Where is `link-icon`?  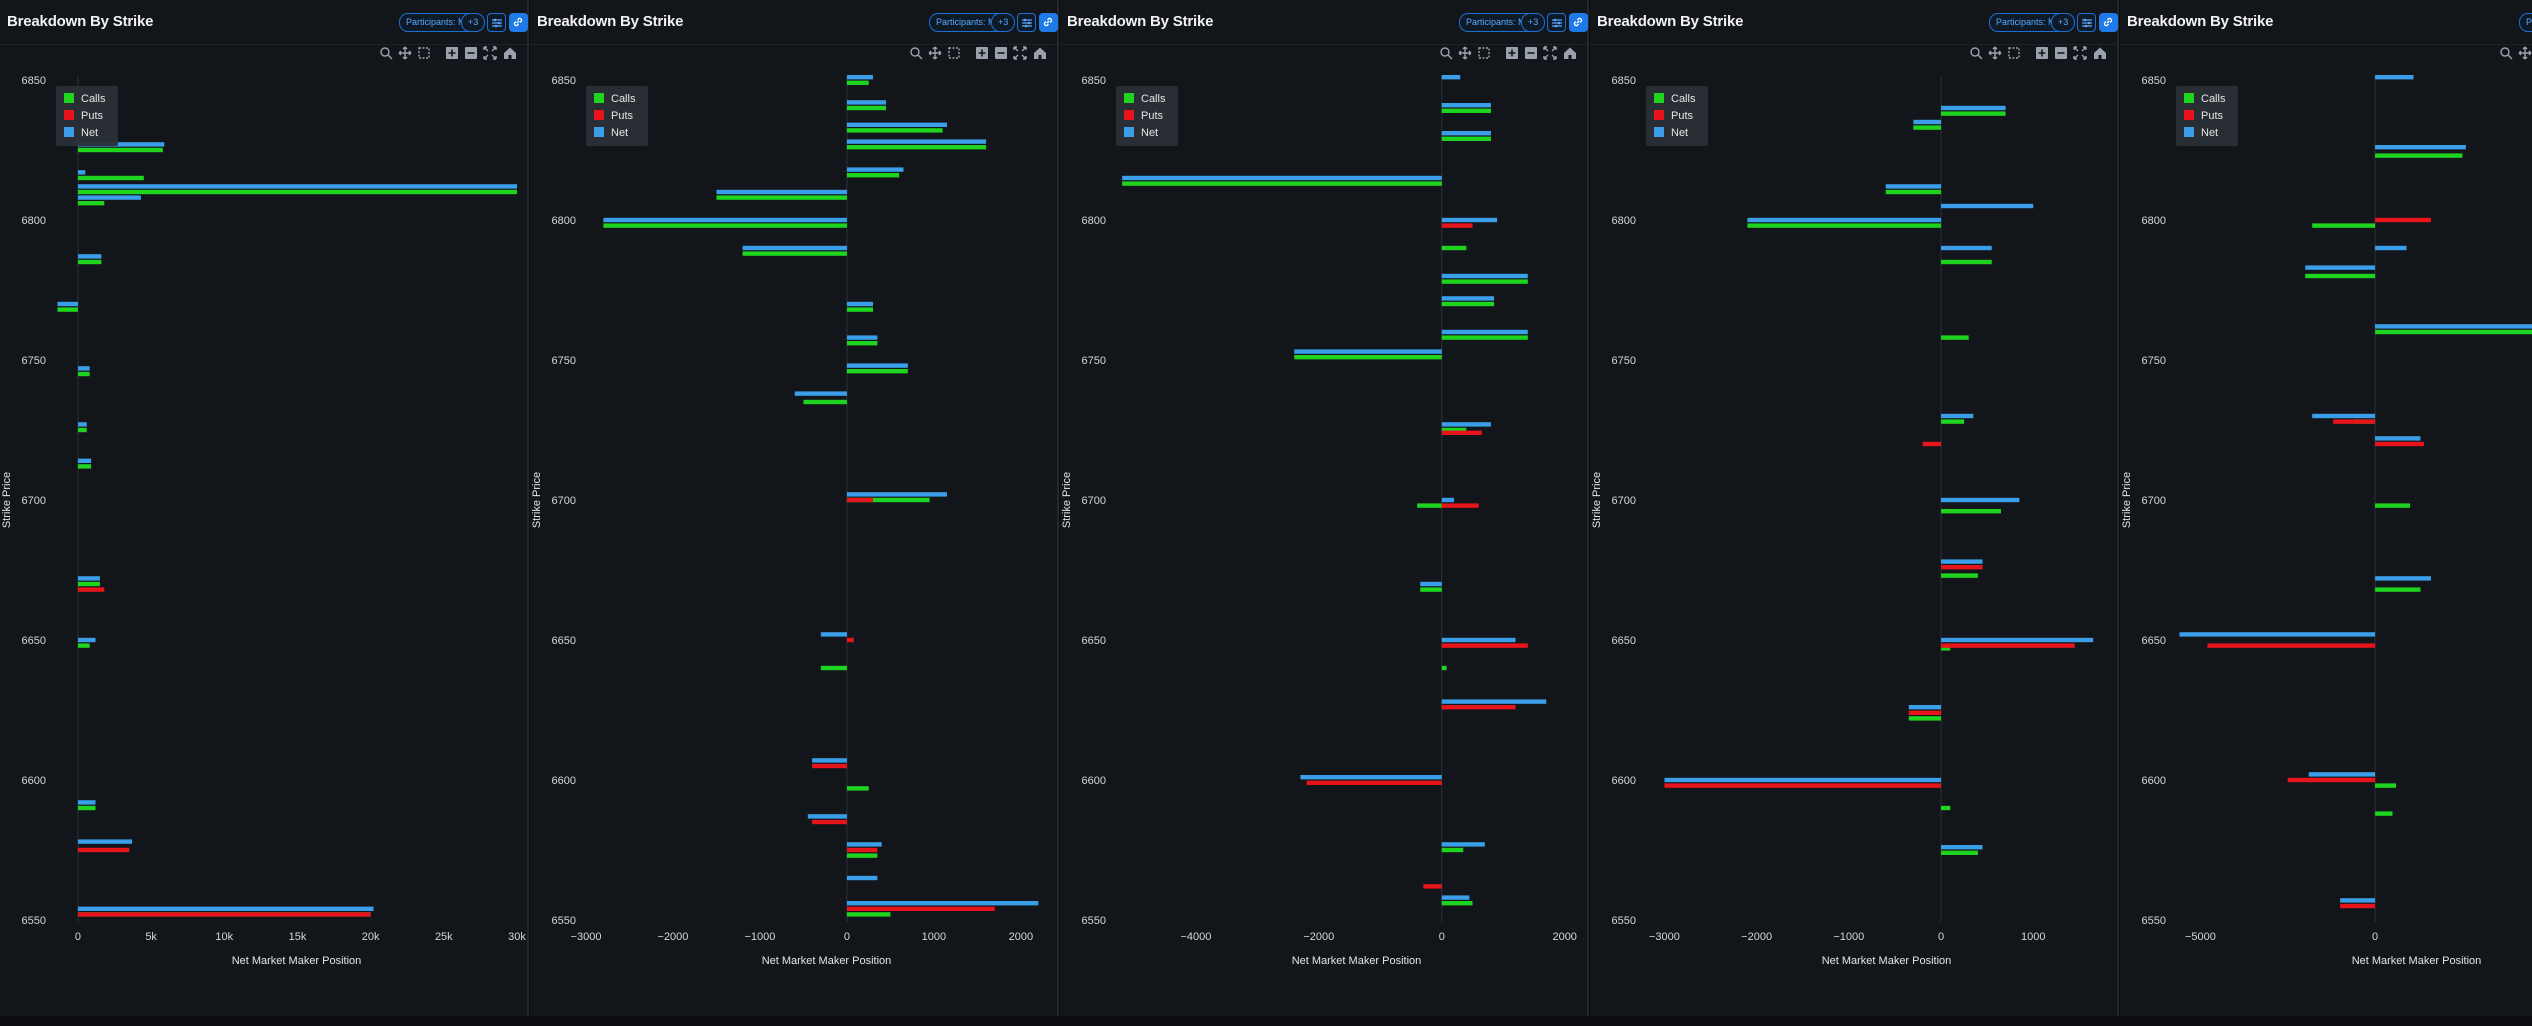 link-icon is located at coordinates (1048, 22).